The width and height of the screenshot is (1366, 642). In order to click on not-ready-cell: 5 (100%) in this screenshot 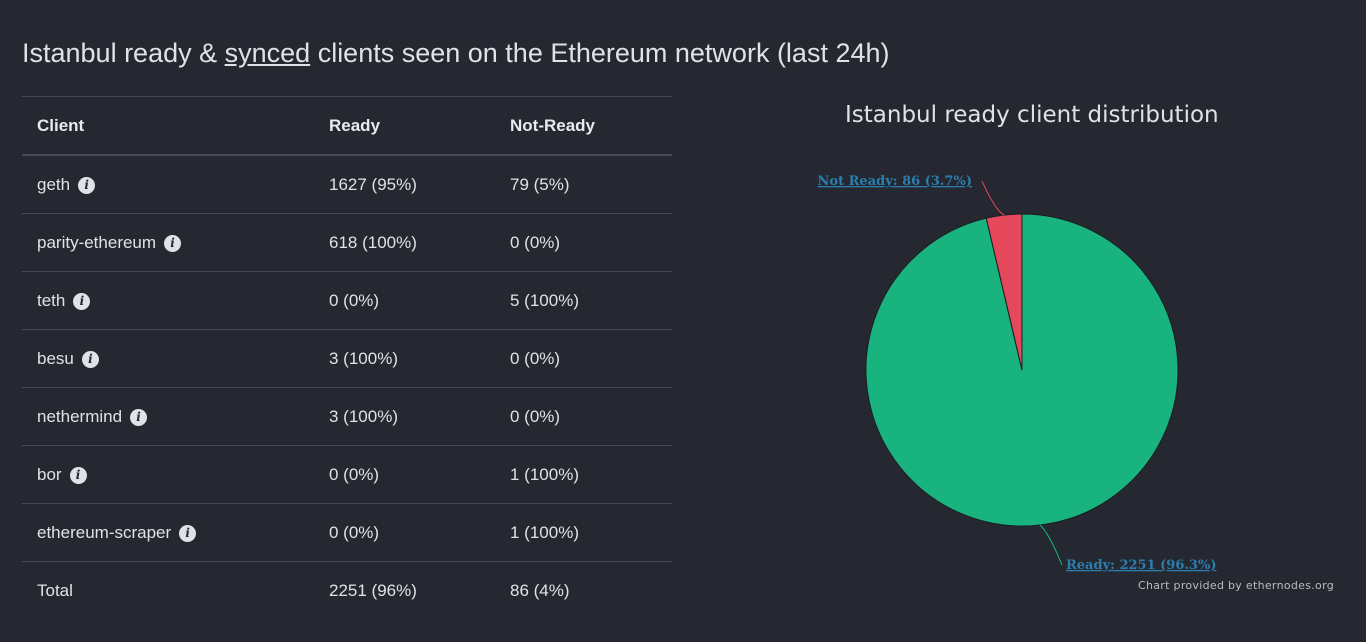, I will do `click(583, 300)`.